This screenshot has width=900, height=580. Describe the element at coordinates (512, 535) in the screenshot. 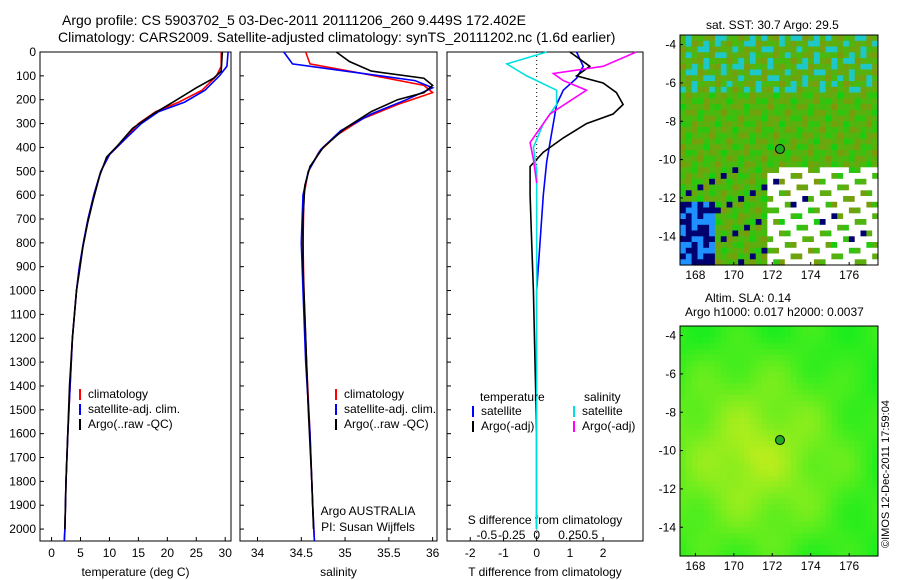

I see `salinity-difference-tick-label: -0.25` at that location.